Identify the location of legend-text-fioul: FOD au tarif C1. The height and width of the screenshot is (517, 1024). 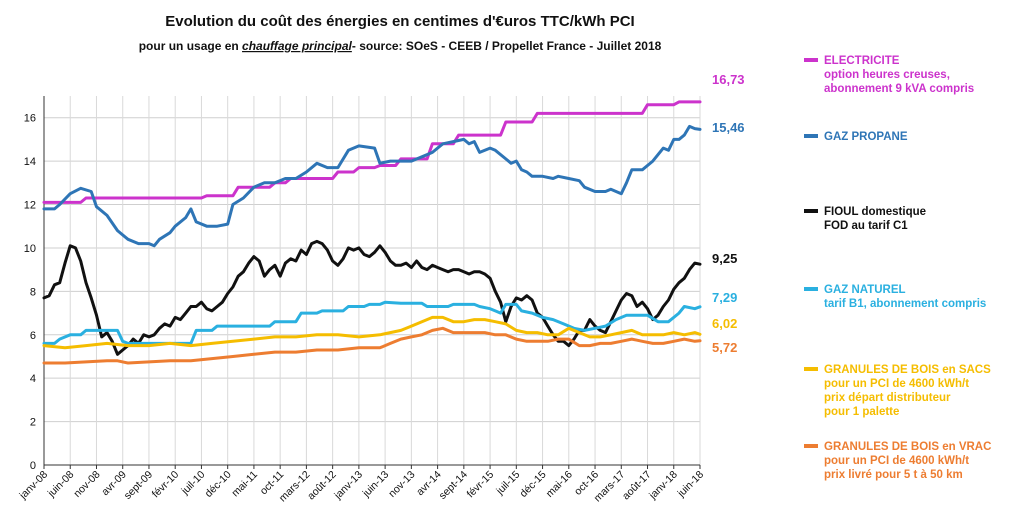
(866, 226).